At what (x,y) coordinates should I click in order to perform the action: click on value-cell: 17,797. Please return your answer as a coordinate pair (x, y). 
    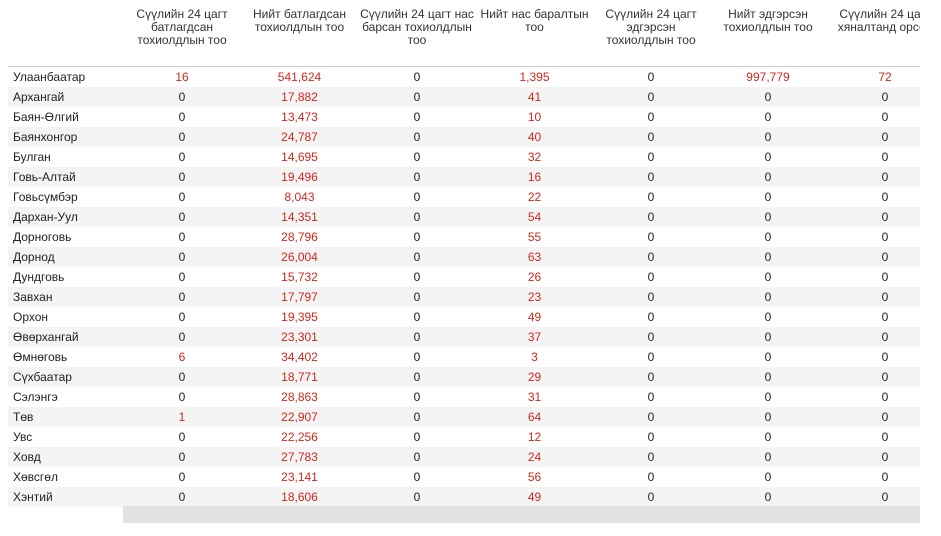
    Looking at the image, I should click on (299, 297).